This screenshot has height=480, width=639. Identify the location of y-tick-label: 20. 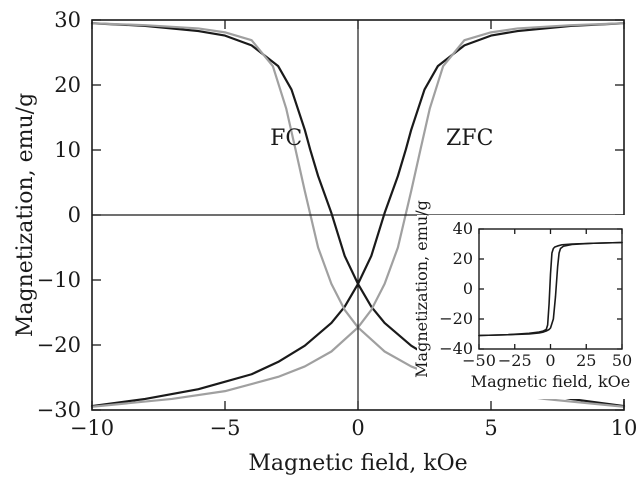
(67, 85).